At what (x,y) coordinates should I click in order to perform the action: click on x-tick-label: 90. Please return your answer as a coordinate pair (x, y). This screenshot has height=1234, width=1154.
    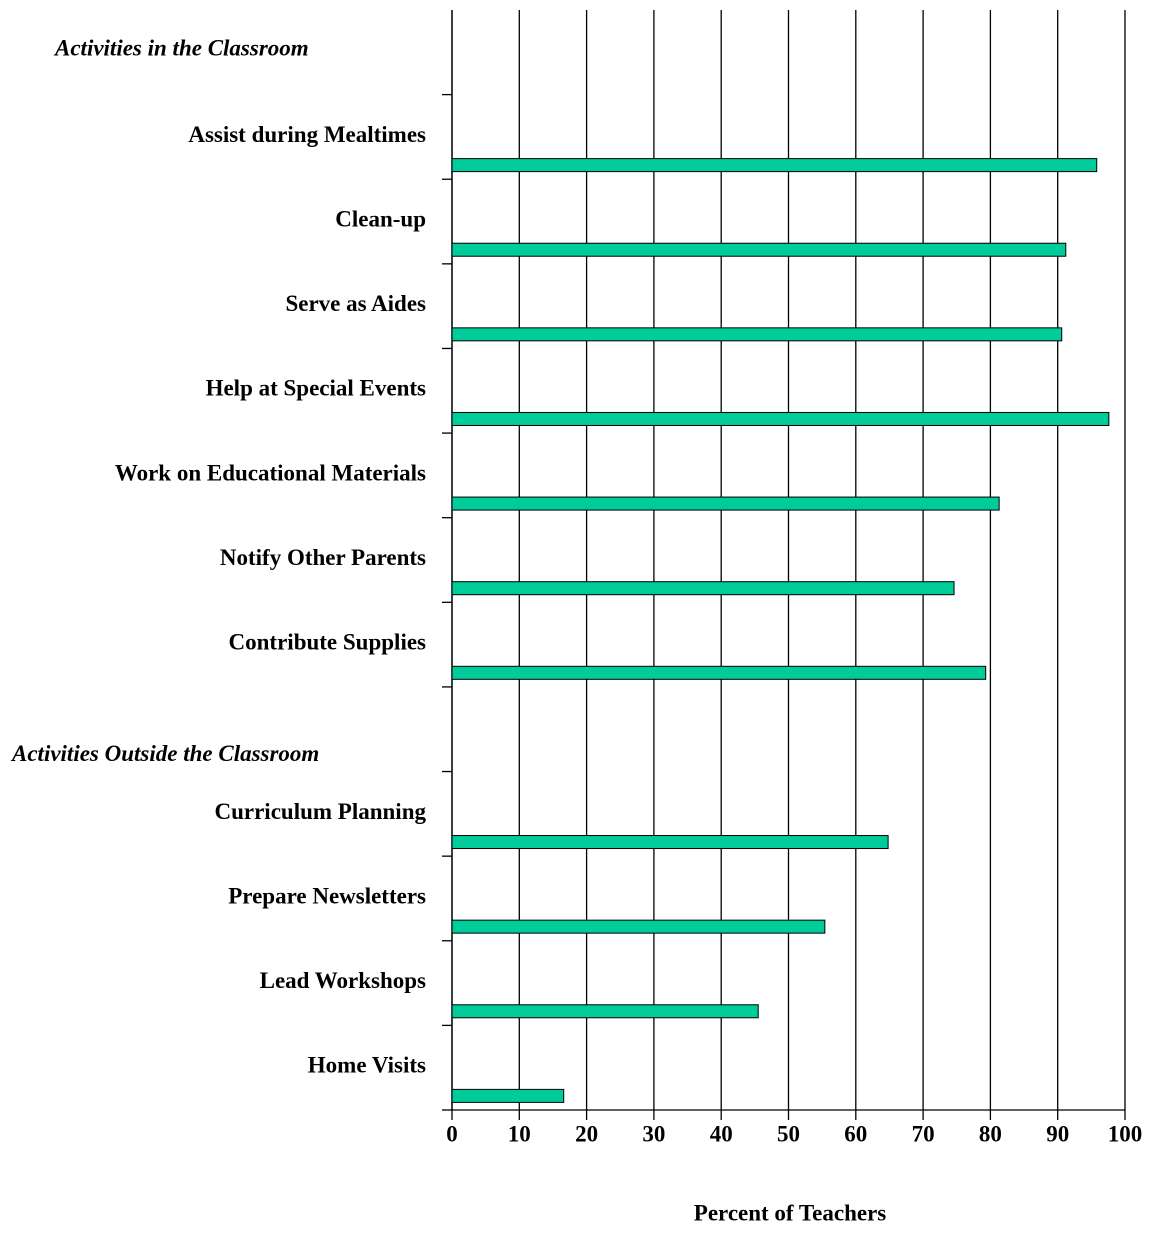
    Looking at the image, I should click on (1057, 1133).